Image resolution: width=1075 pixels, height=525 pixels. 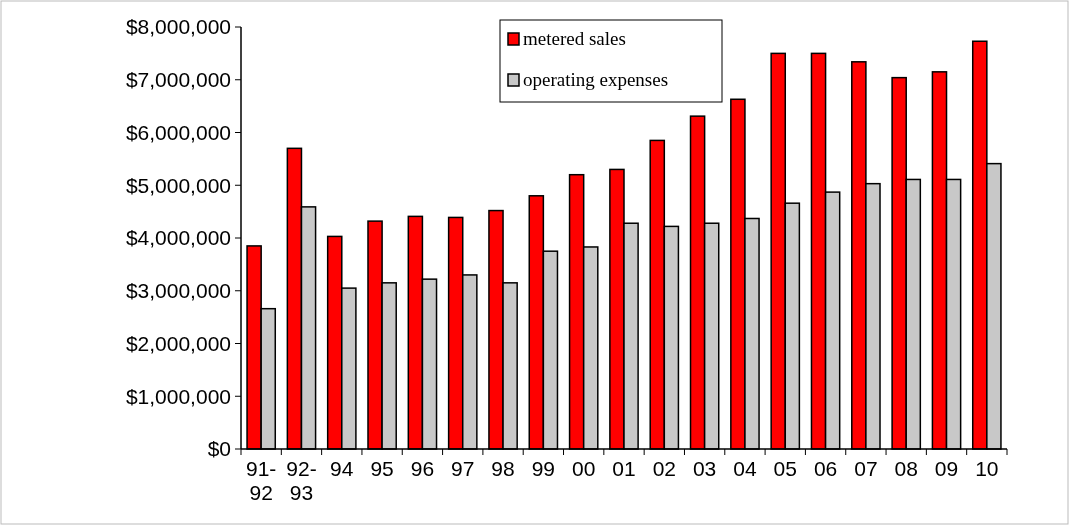 What do you see at coordinates (178, 291) in the screenshot?
I see `y-tick-label: $3,000,000` at bounding box center [178, 291].